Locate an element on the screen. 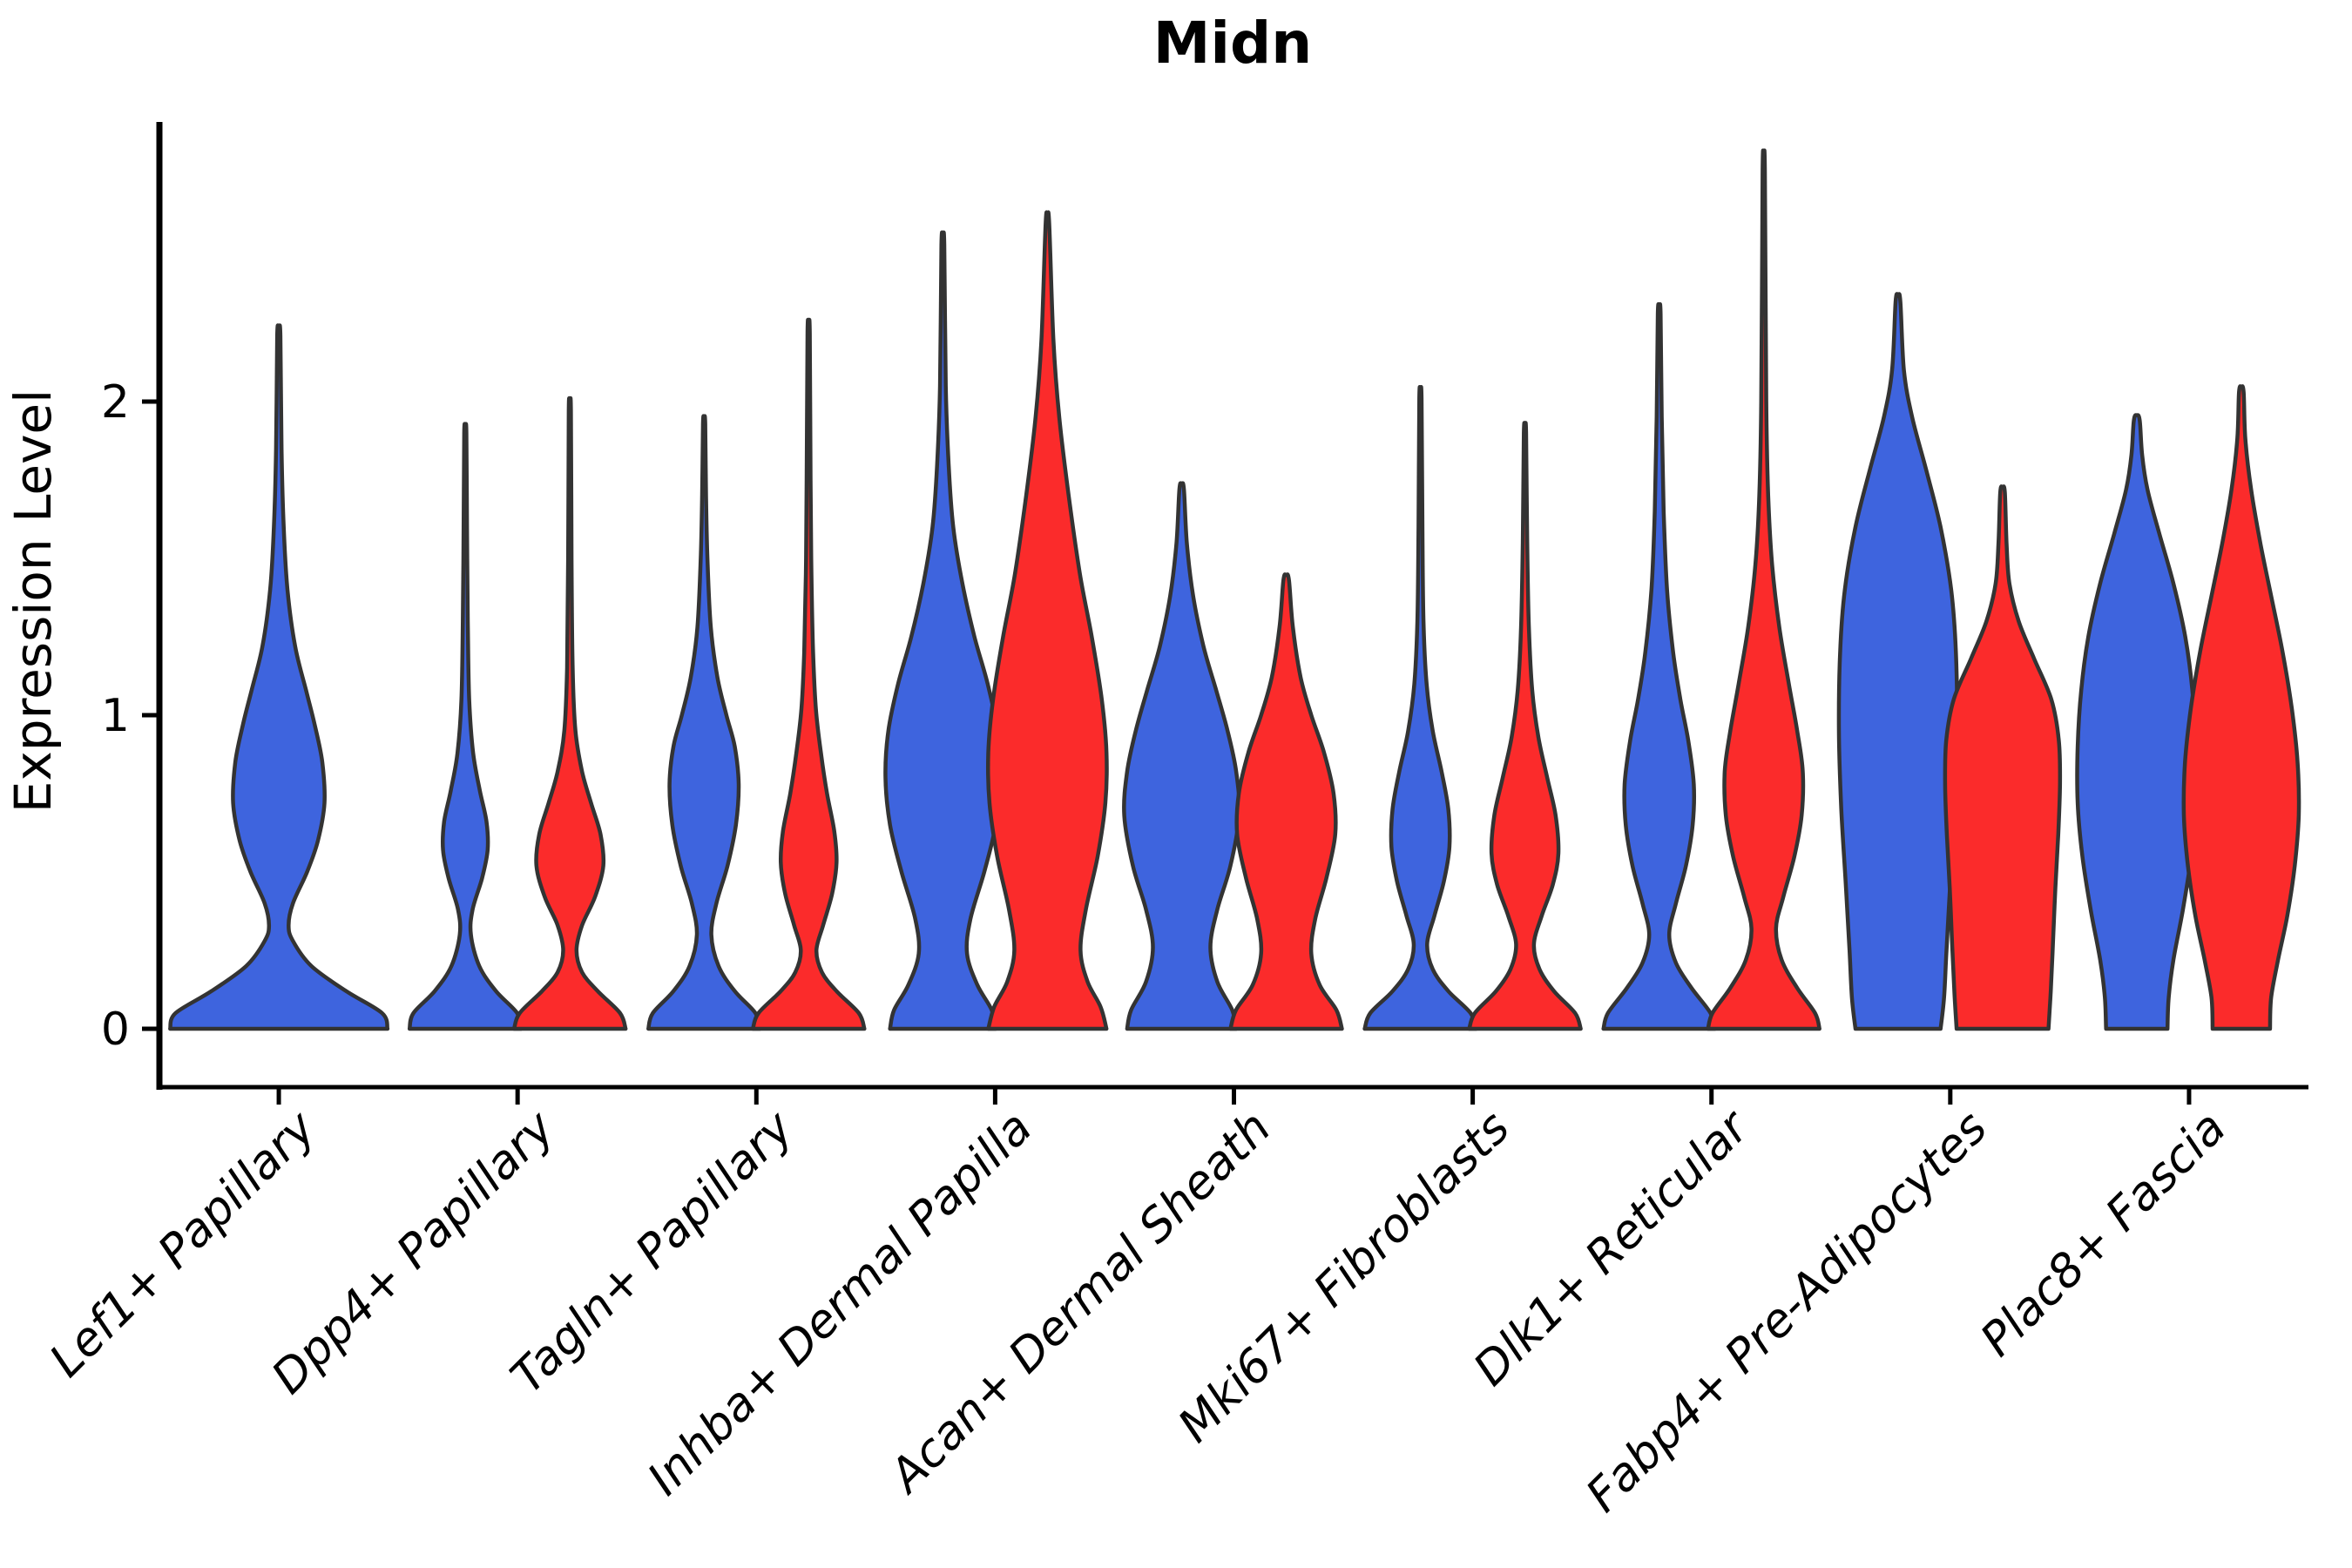  violin-lef1-papillary-blue is located at coordinates (279, 677).